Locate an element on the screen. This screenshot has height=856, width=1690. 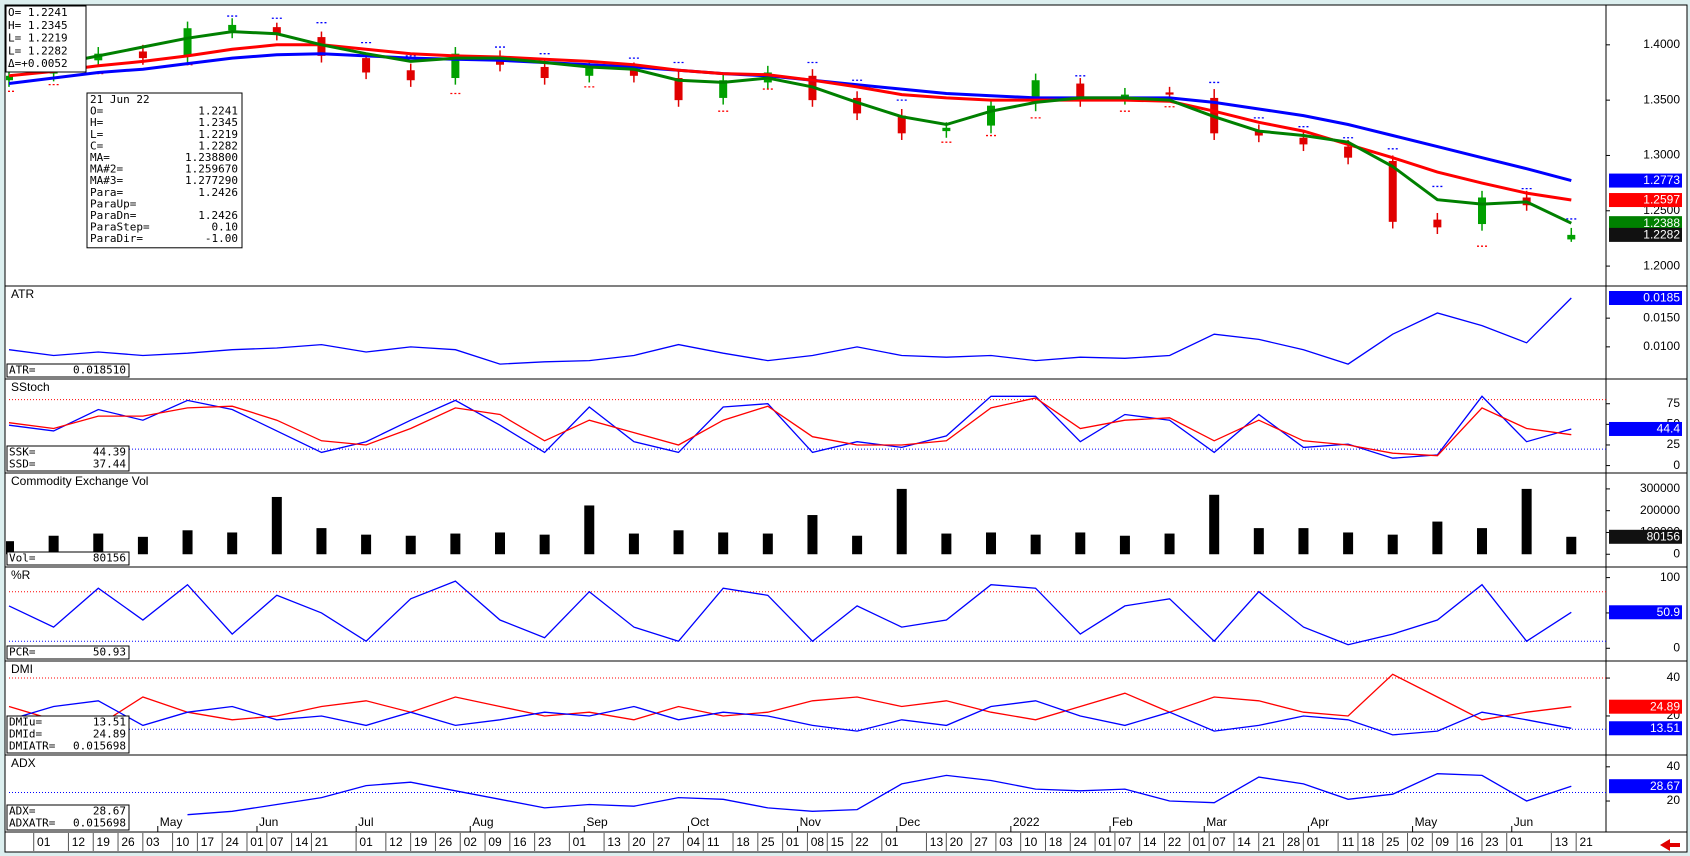
month-label: Oct is located at coordinates (699, 822).